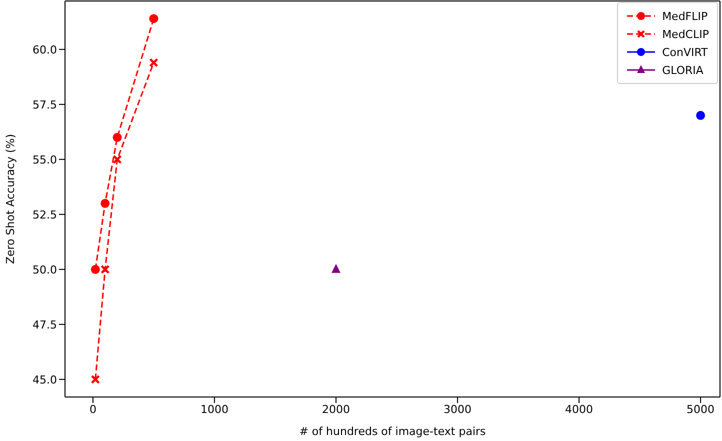 The height and width of the screenshot is (441, 722). What do you see at coordinates (685, 34) in the screenshot?
I see `legend-label: MedCLIP` at bounding box center [685, 34].